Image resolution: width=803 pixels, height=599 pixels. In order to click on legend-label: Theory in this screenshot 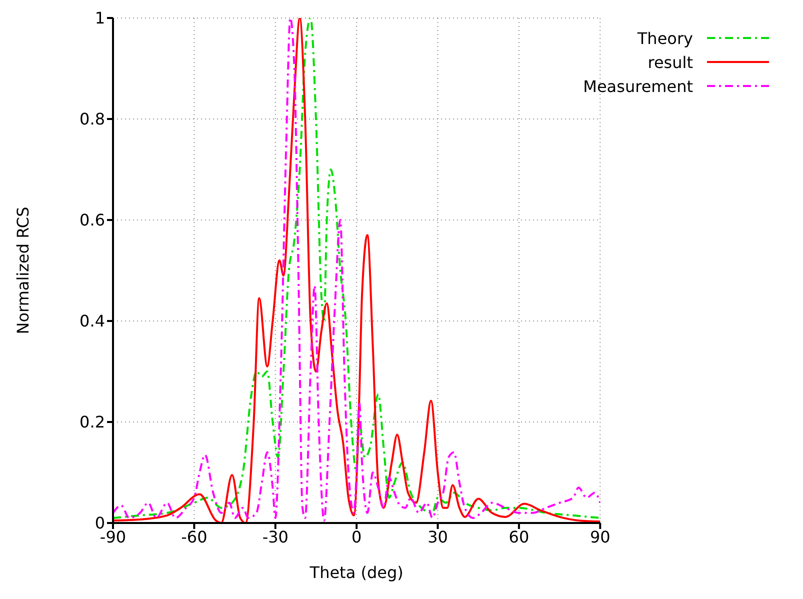, I will do `click(665, 38)`.